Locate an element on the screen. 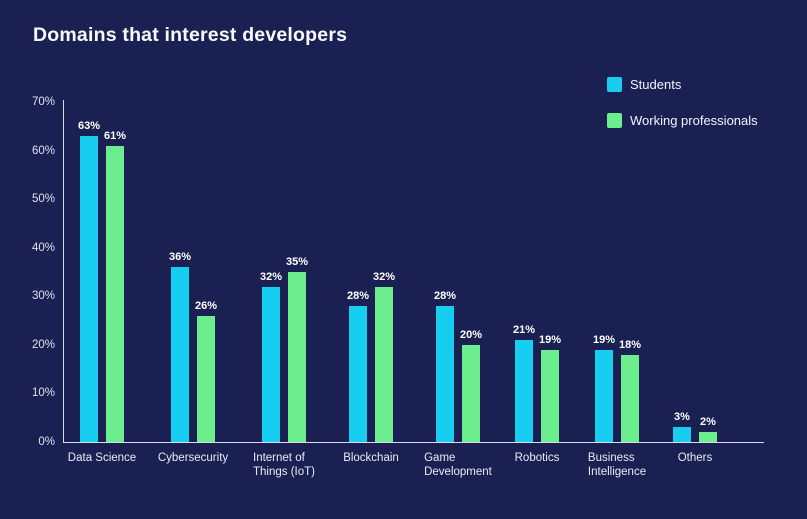  bar-working-professionals-cybersecurity is located at coordinates (206, 379).